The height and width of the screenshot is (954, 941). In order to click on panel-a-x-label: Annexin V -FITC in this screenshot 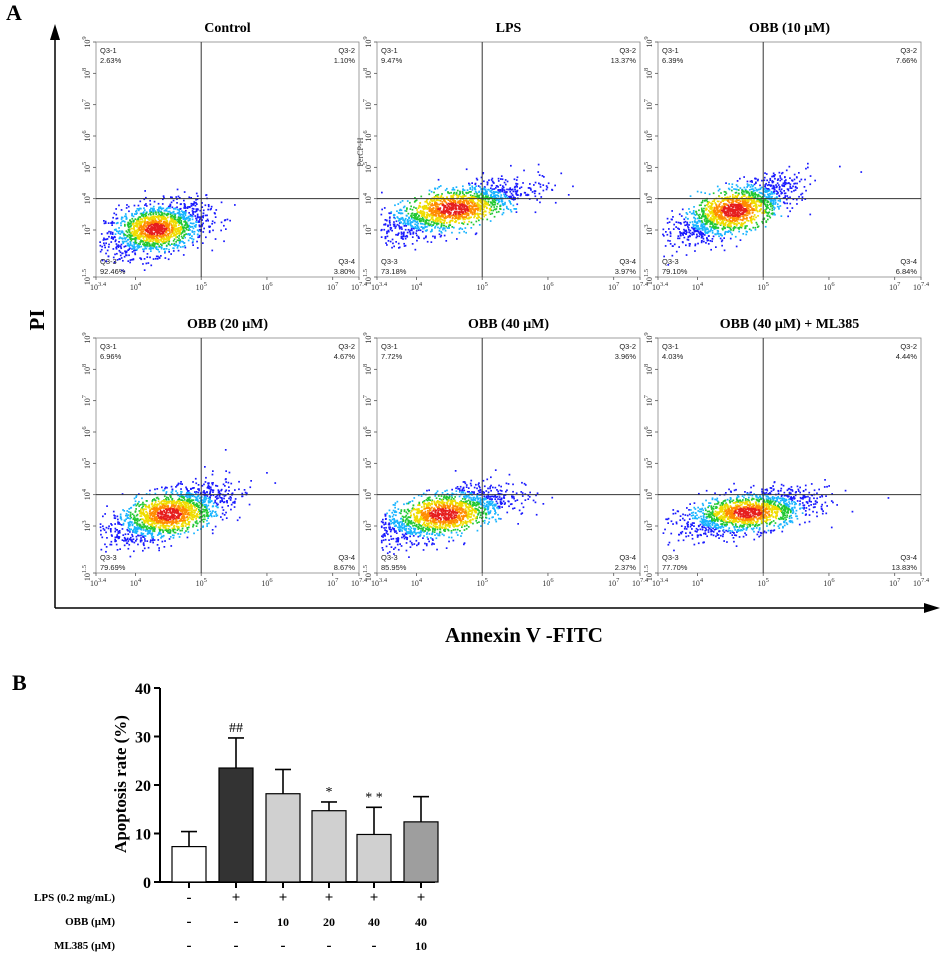, I will do `click(524, 635)`.